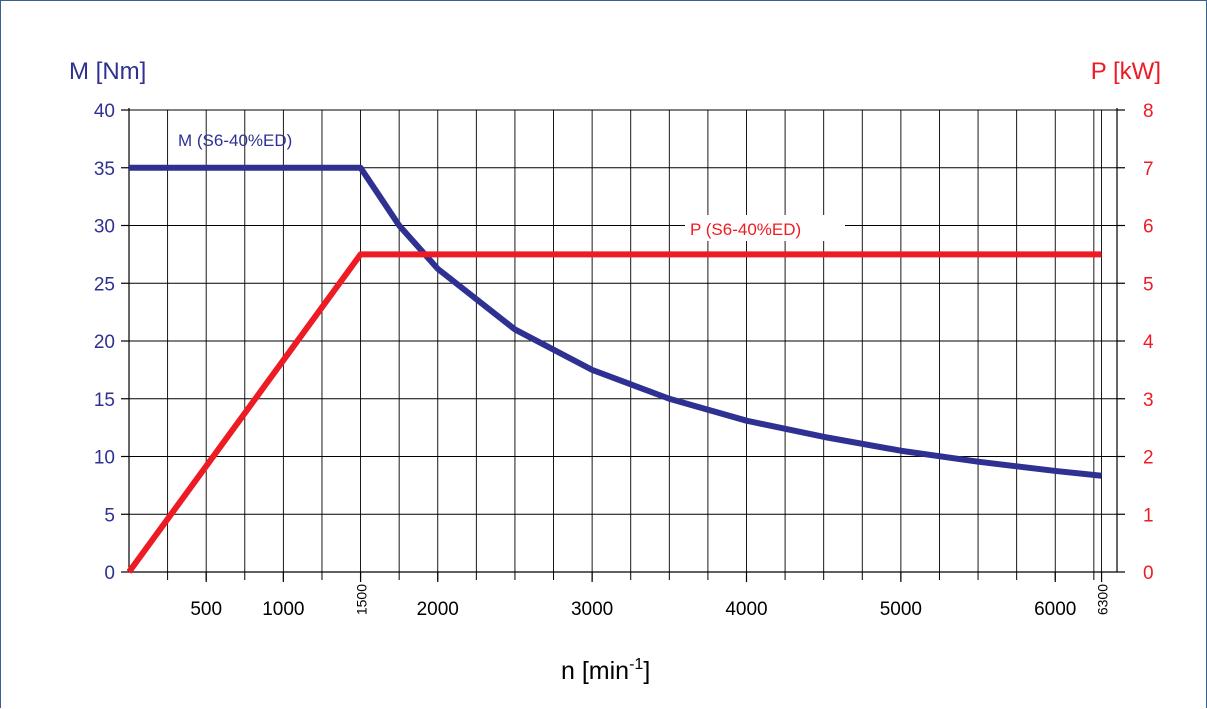 This screenshot has height=709, width=1207. What do you see at coordinates (1148, 400) in the screenshot?
I see `y-right-tick-label: 3` at bounding box center [1148, 400].